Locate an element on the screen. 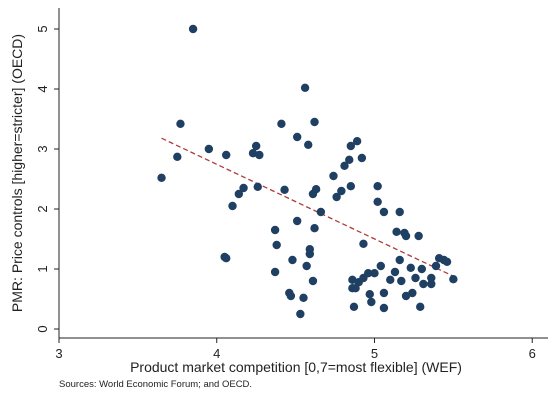 Image resolution: width=552 pixels, height=398 pixels. x-axis-ticks: 3 4 5 6 is located at coordinates (295, 349).